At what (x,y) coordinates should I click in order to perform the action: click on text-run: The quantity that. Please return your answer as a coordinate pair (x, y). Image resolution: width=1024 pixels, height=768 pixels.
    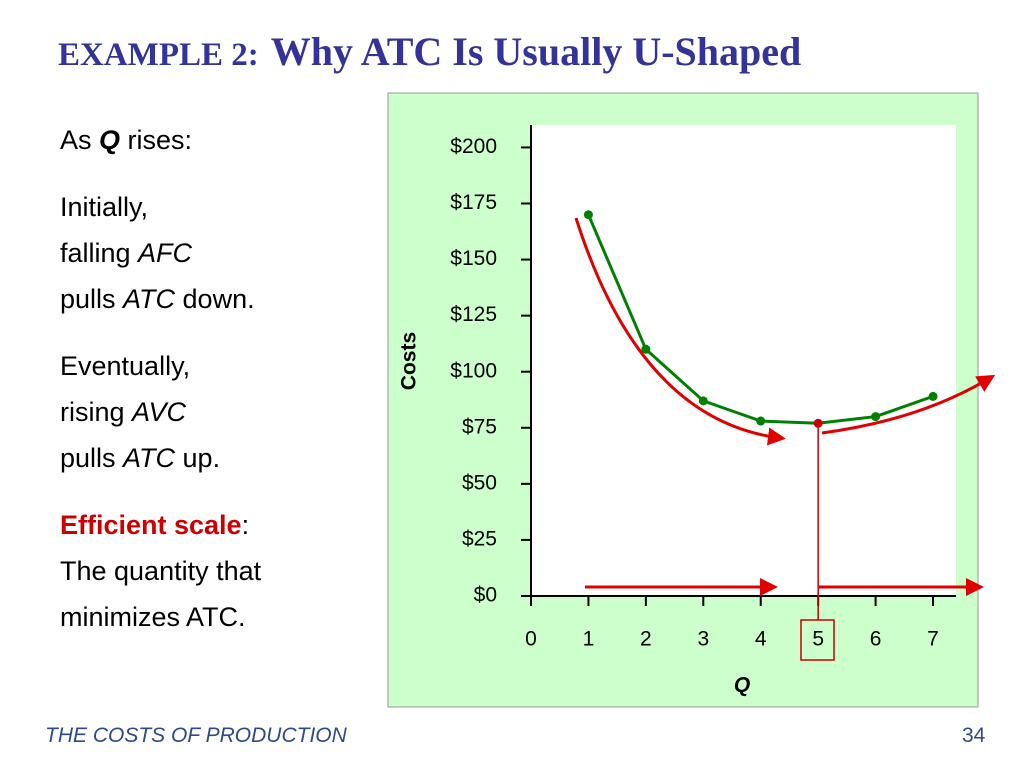
    Looking at the image, I should click on (161, 571).